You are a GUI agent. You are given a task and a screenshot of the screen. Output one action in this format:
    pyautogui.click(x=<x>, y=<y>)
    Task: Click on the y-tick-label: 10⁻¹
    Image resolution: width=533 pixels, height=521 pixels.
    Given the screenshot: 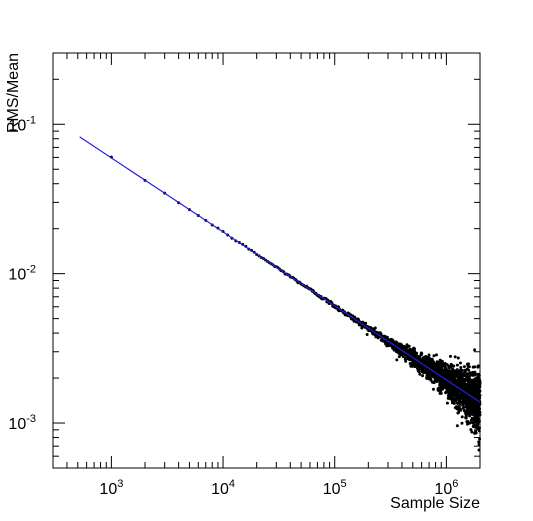 What is the action you would take?
    pyautogui.click(x=22, y=124)
    